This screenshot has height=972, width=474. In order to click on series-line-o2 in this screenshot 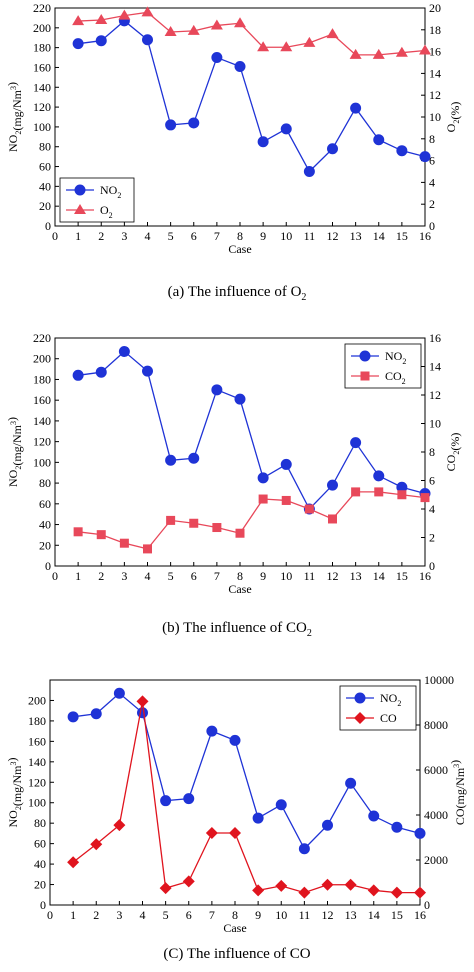, I will do `click(252, 33)`.